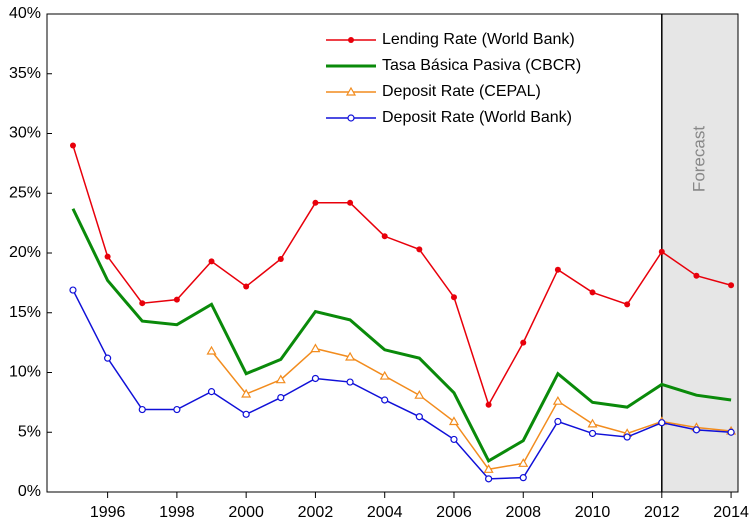 The image size is (751, 527). I want to click on y-tick-label: 10%, so click(25, 372).